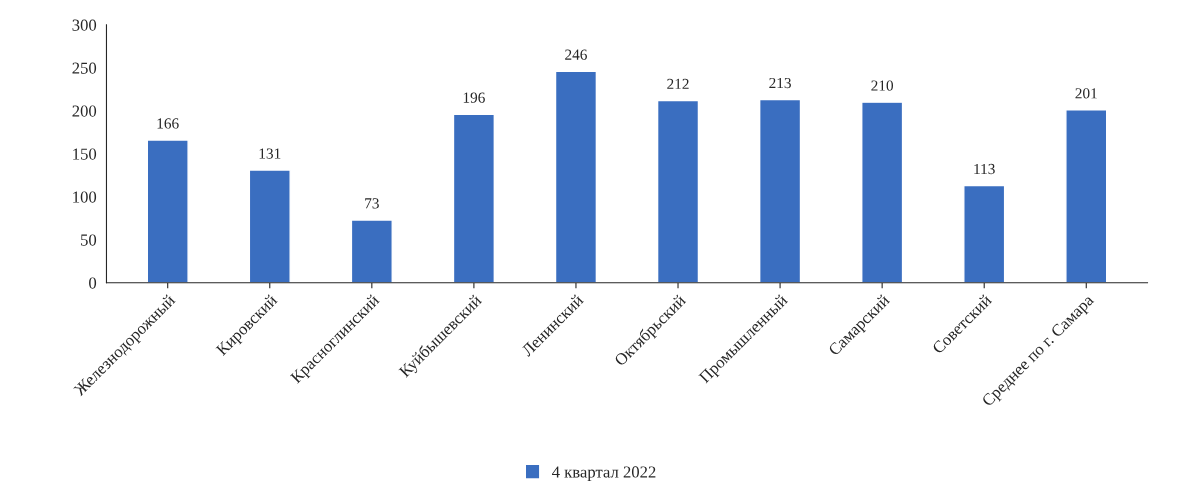  I want to click on data-label: 113, so click(984, 169).